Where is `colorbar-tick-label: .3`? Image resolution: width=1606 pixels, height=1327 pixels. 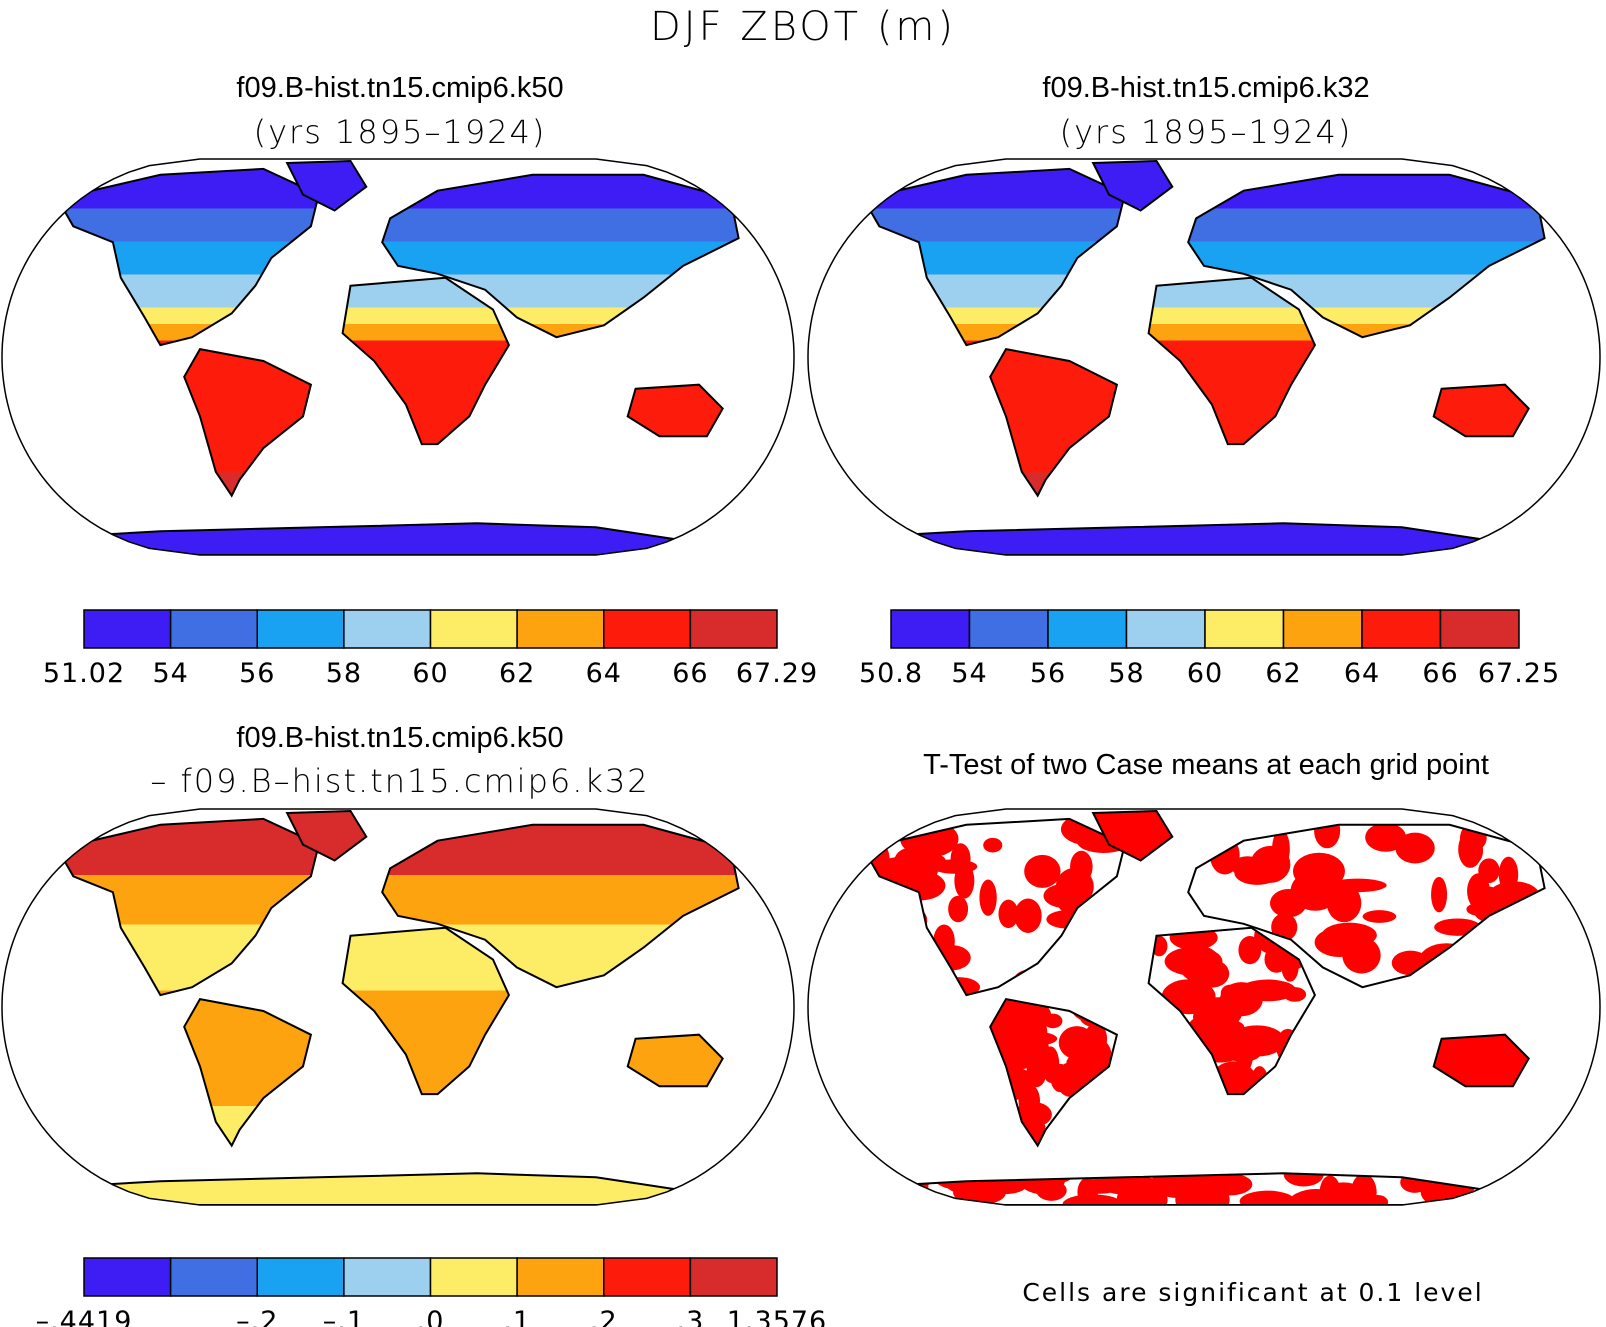 colorbar-tick-label: .3 is located at coordinates (690, 1316).